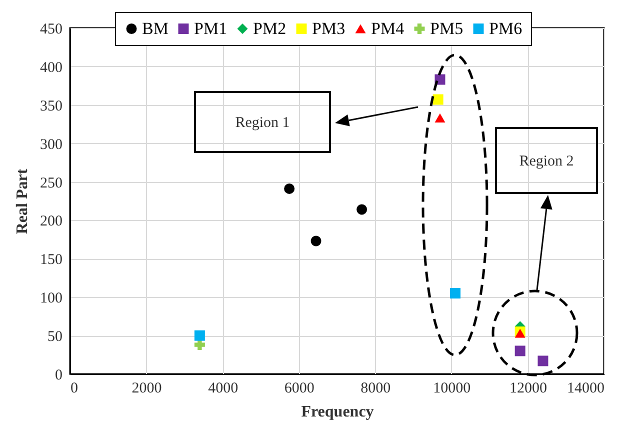 This screenshot has width=629, height=448. Describe the element at coordinates (55, 337) in the screenshot. I see `y-tick-label: 50` at that location.